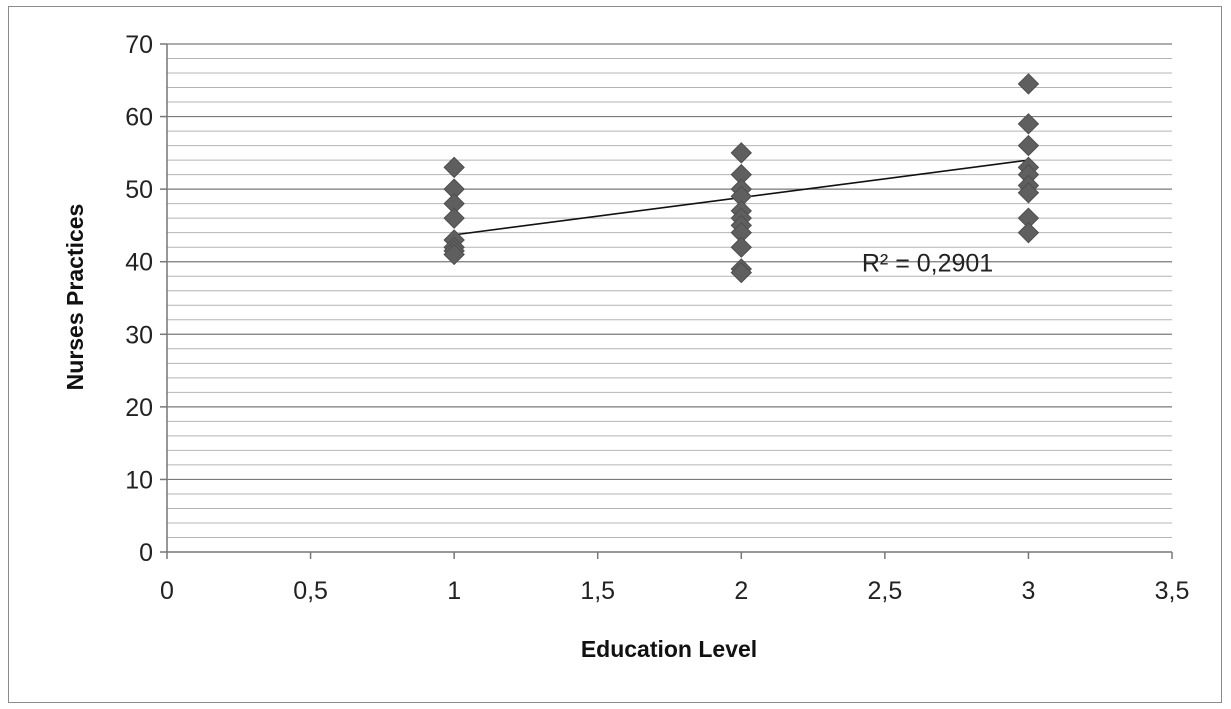  I want to click on x-axis-title: Education Level, so click(669, 649).